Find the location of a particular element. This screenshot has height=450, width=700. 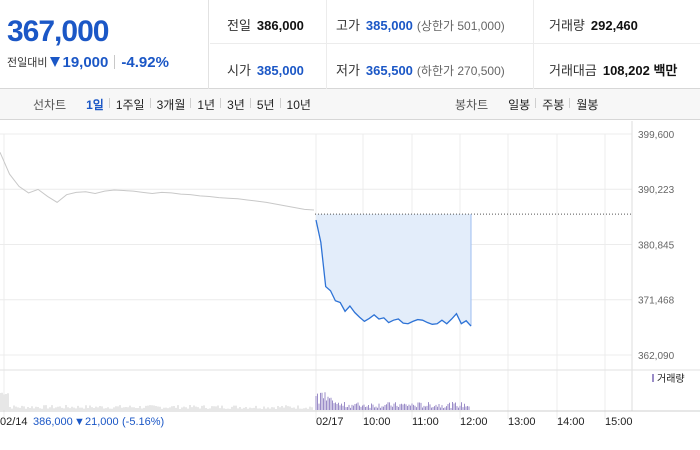

stat-label: 시가 is located at coordinates (239, 70).